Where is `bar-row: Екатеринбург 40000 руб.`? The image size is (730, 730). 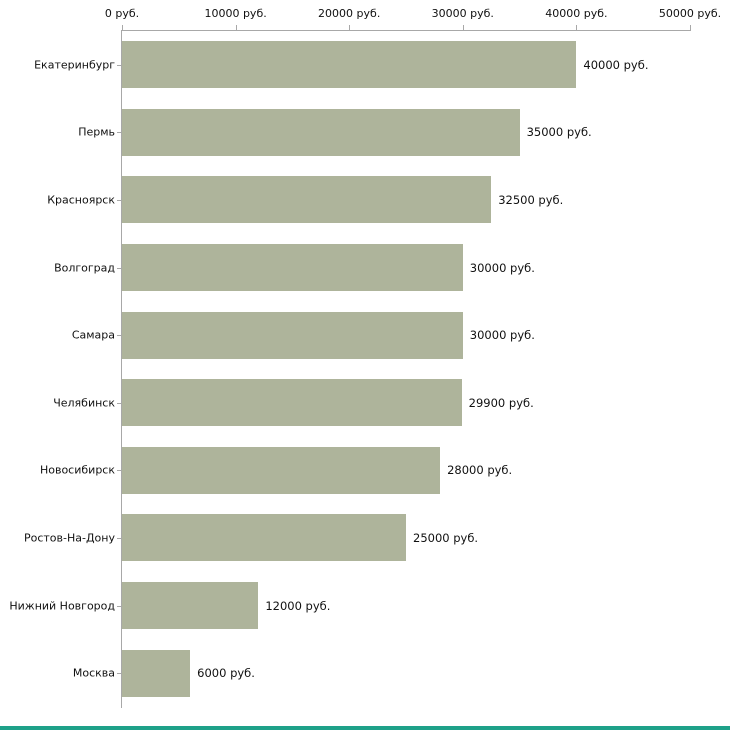 bar-row: Екатеринбург 40000 руб. is located at coordinates (362, 65).